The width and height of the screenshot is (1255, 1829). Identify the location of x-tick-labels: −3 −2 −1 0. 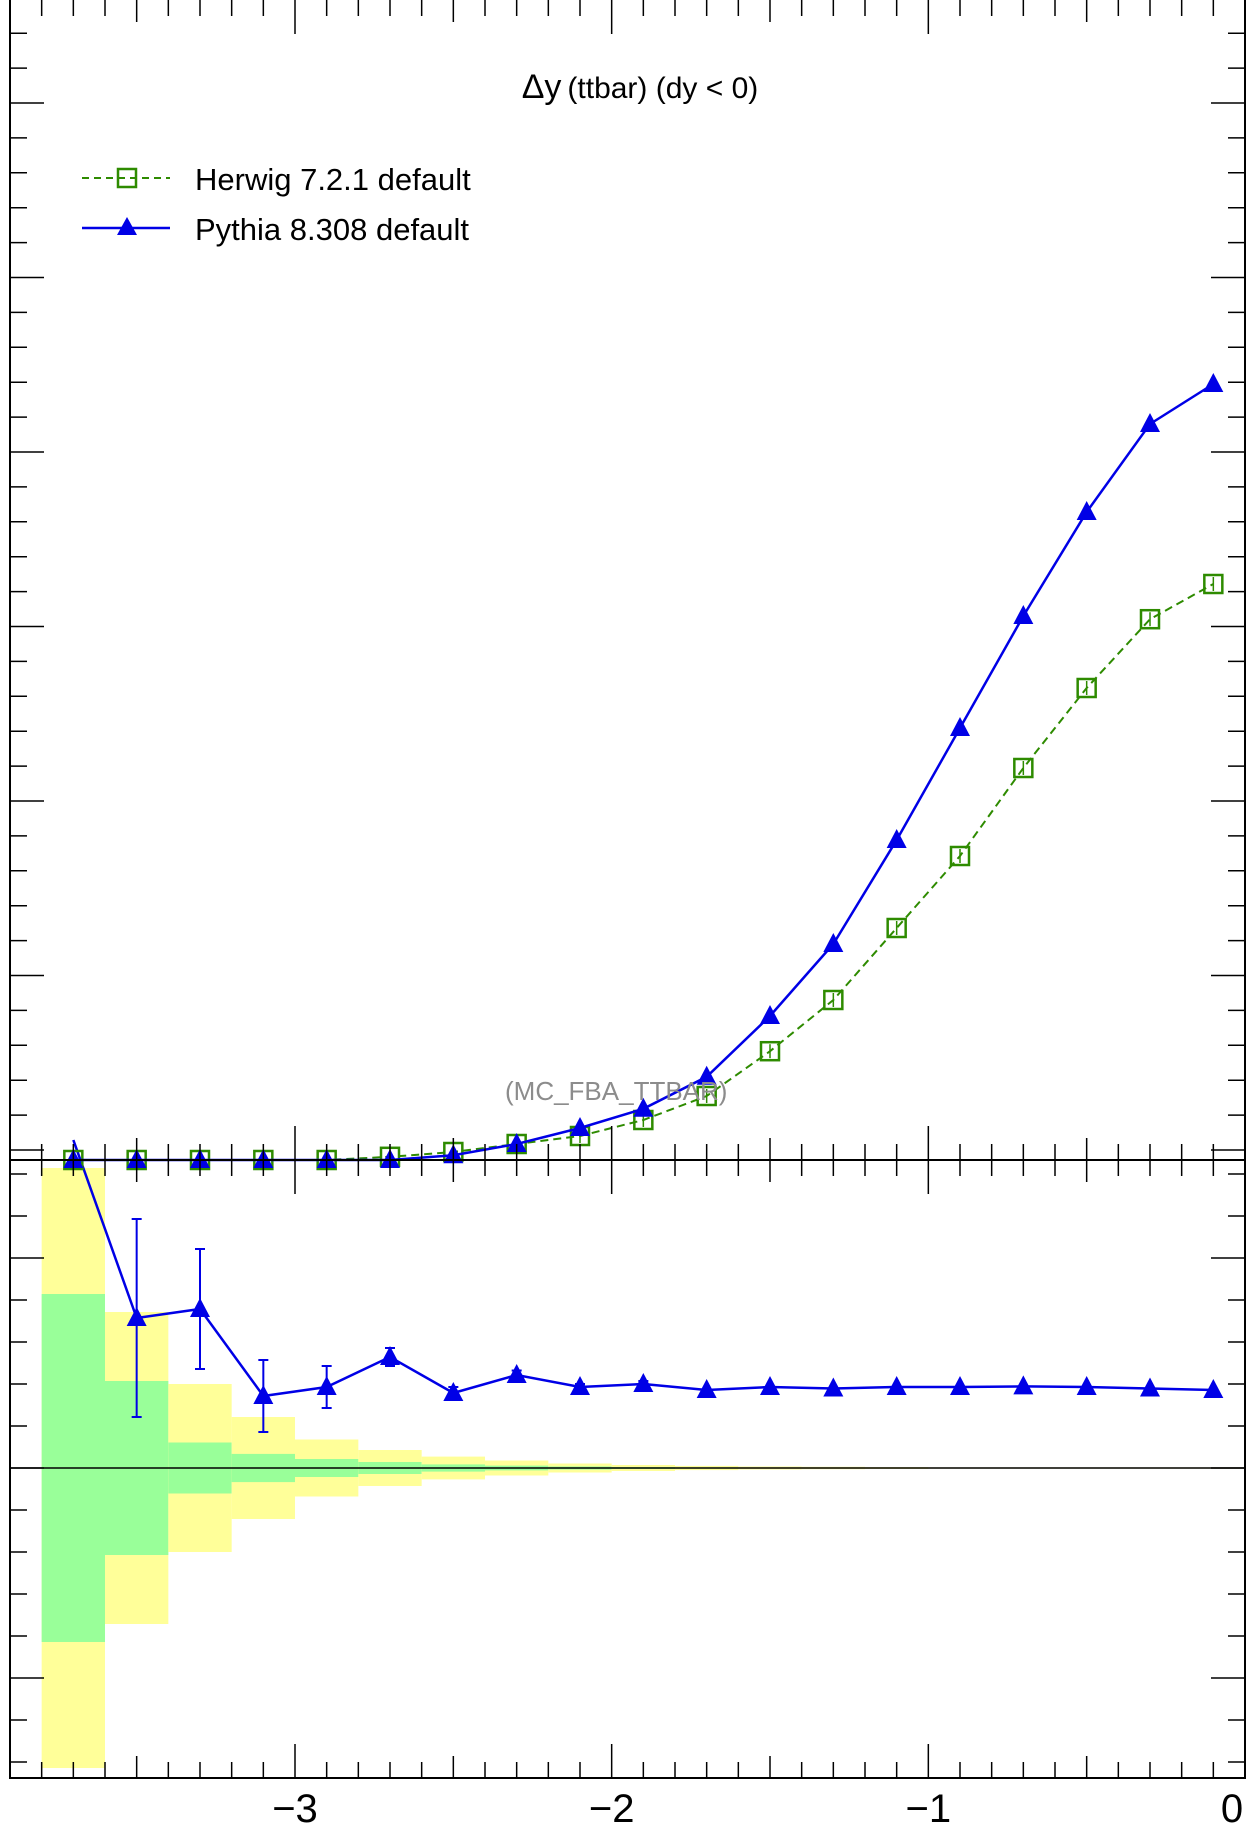
(757, 1808).